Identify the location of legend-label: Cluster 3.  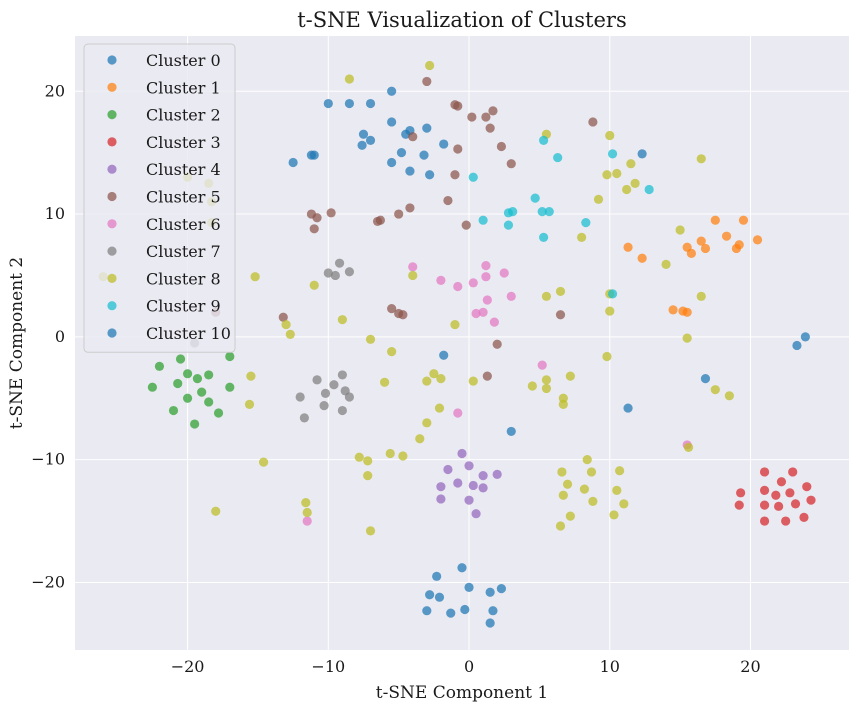
(183, 142).